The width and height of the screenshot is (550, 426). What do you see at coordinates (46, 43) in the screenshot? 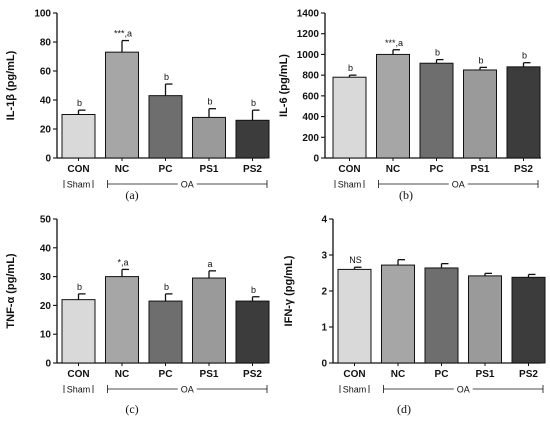
I see `y-tick-label: 80` at bounding box center [46, 43].